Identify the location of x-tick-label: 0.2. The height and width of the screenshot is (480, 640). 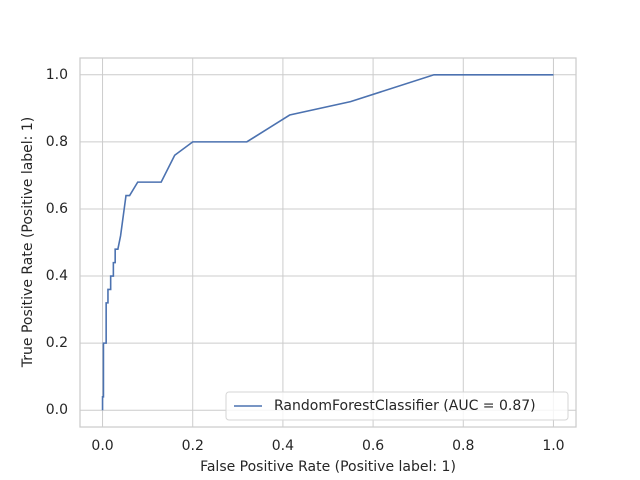
(193, 446).